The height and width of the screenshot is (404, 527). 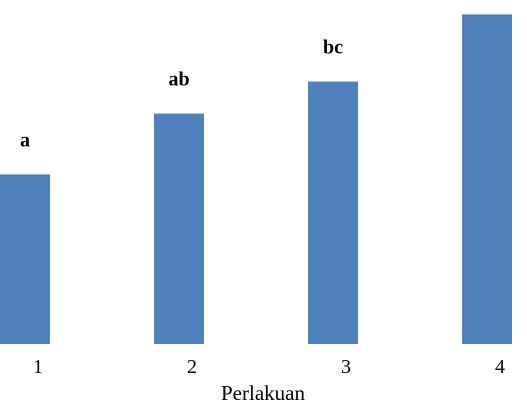 What do you see at coordinates (346, 367) in the screenshot?
I see `x-tick-label-3: 3` at bounding box center [346, 367].